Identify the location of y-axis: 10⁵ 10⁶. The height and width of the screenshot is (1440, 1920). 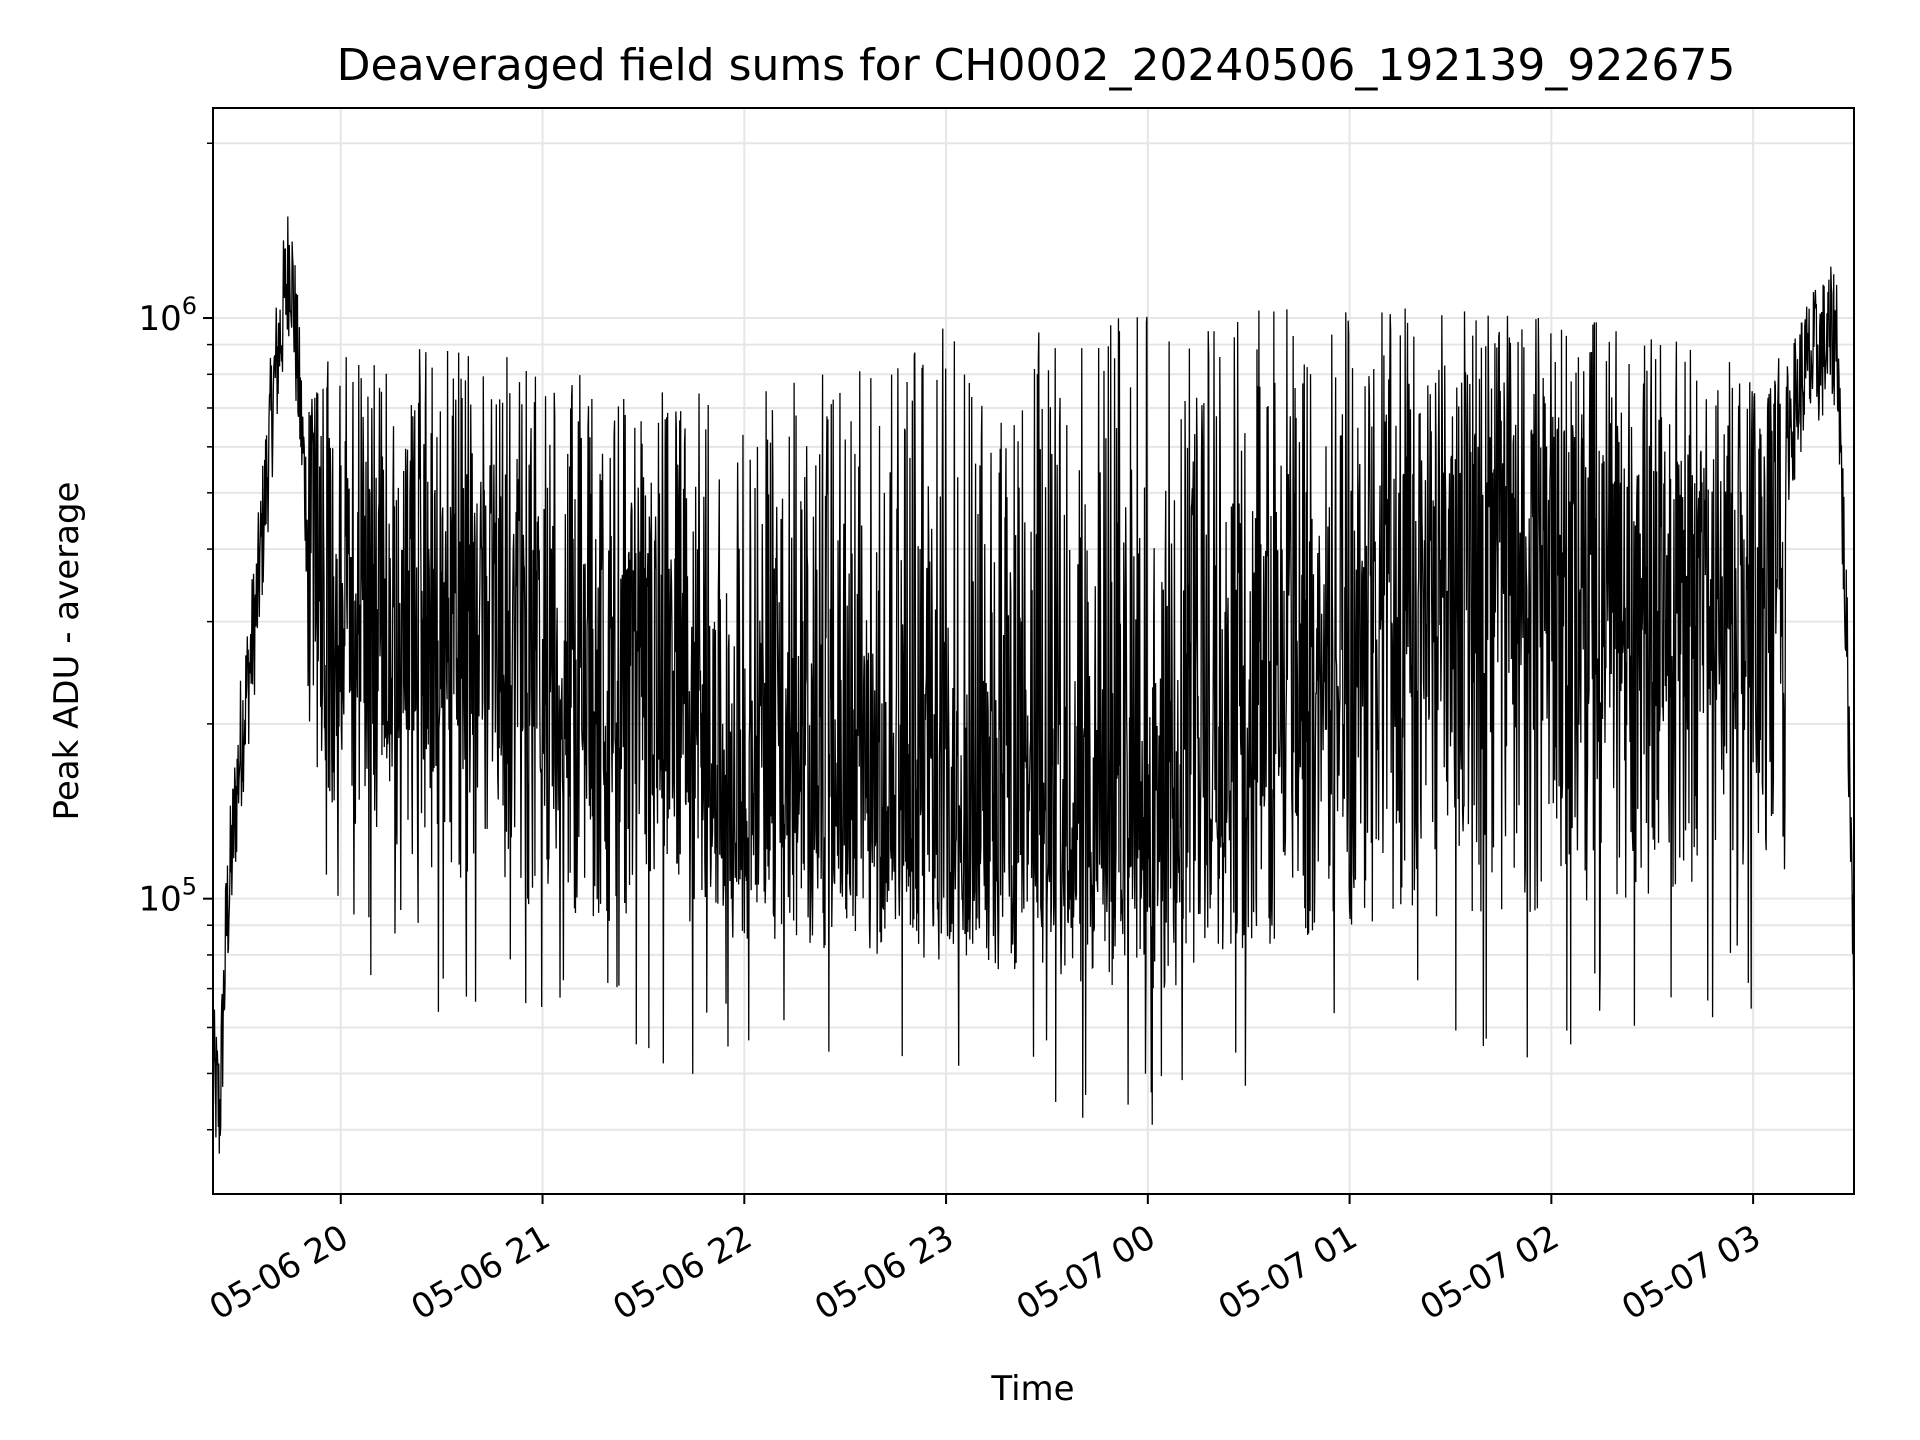
(175, 636).